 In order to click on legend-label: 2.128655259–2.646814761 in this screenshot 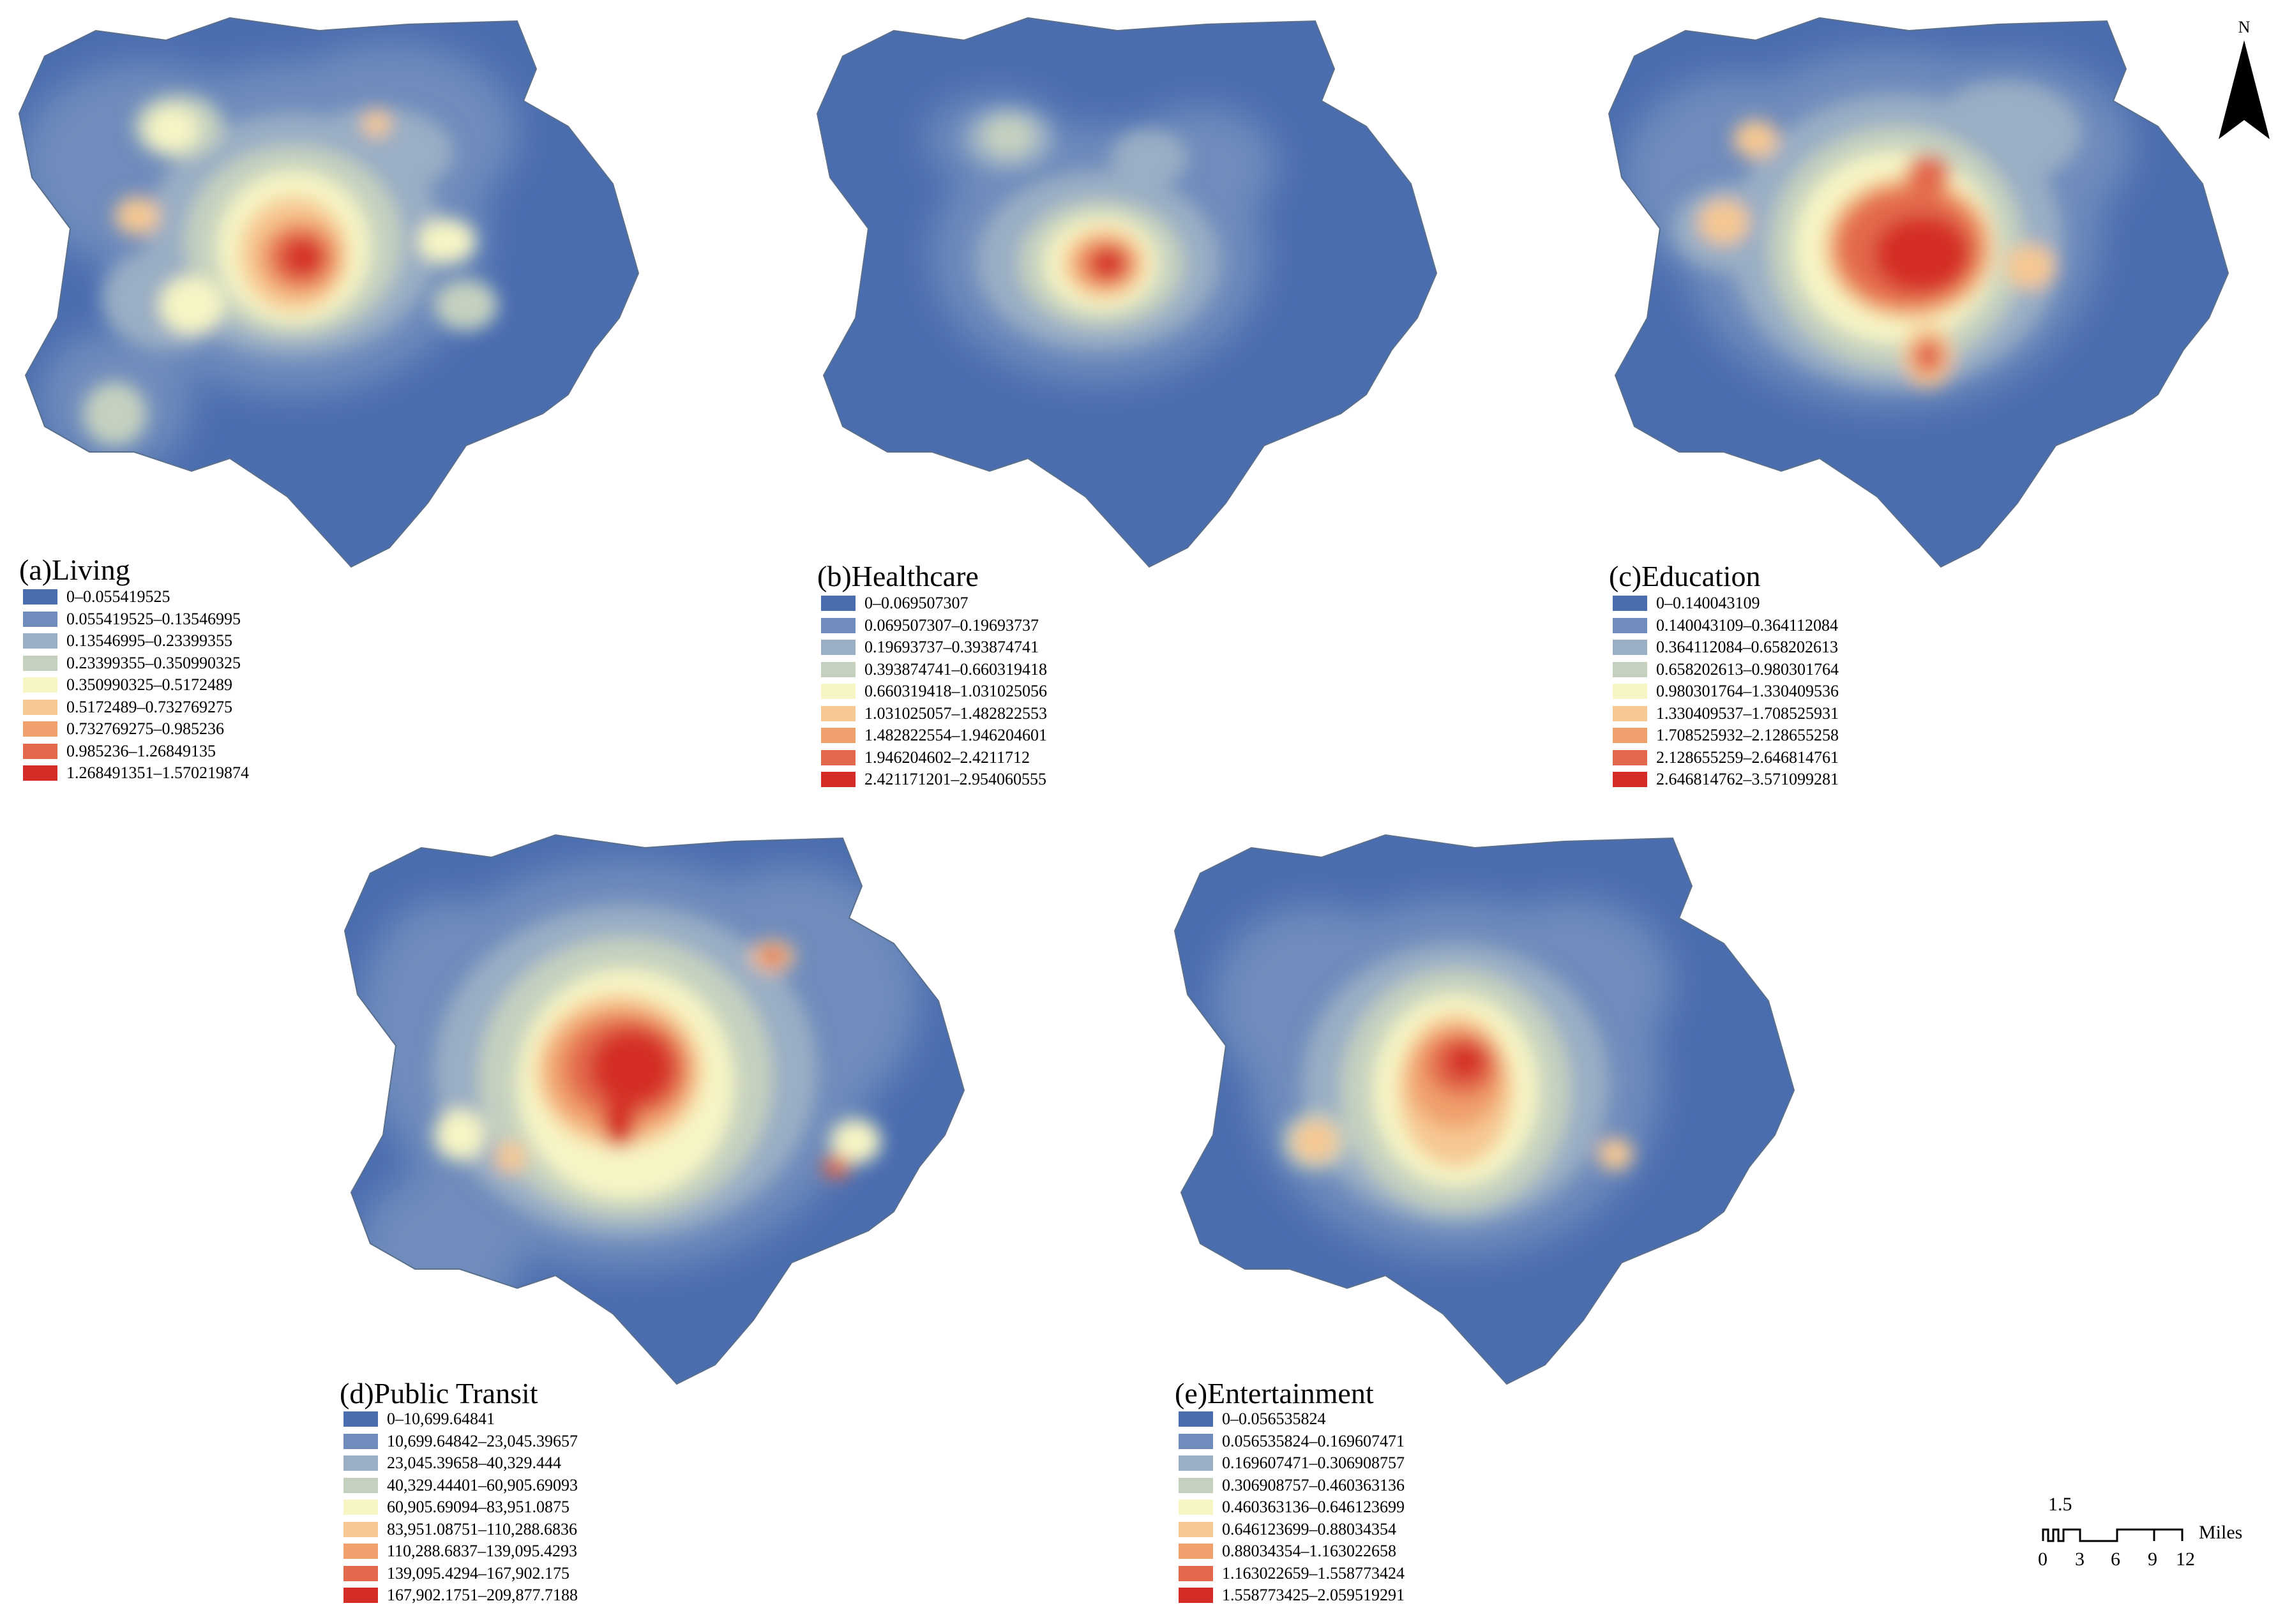, I will do `click(1747, 757)`.